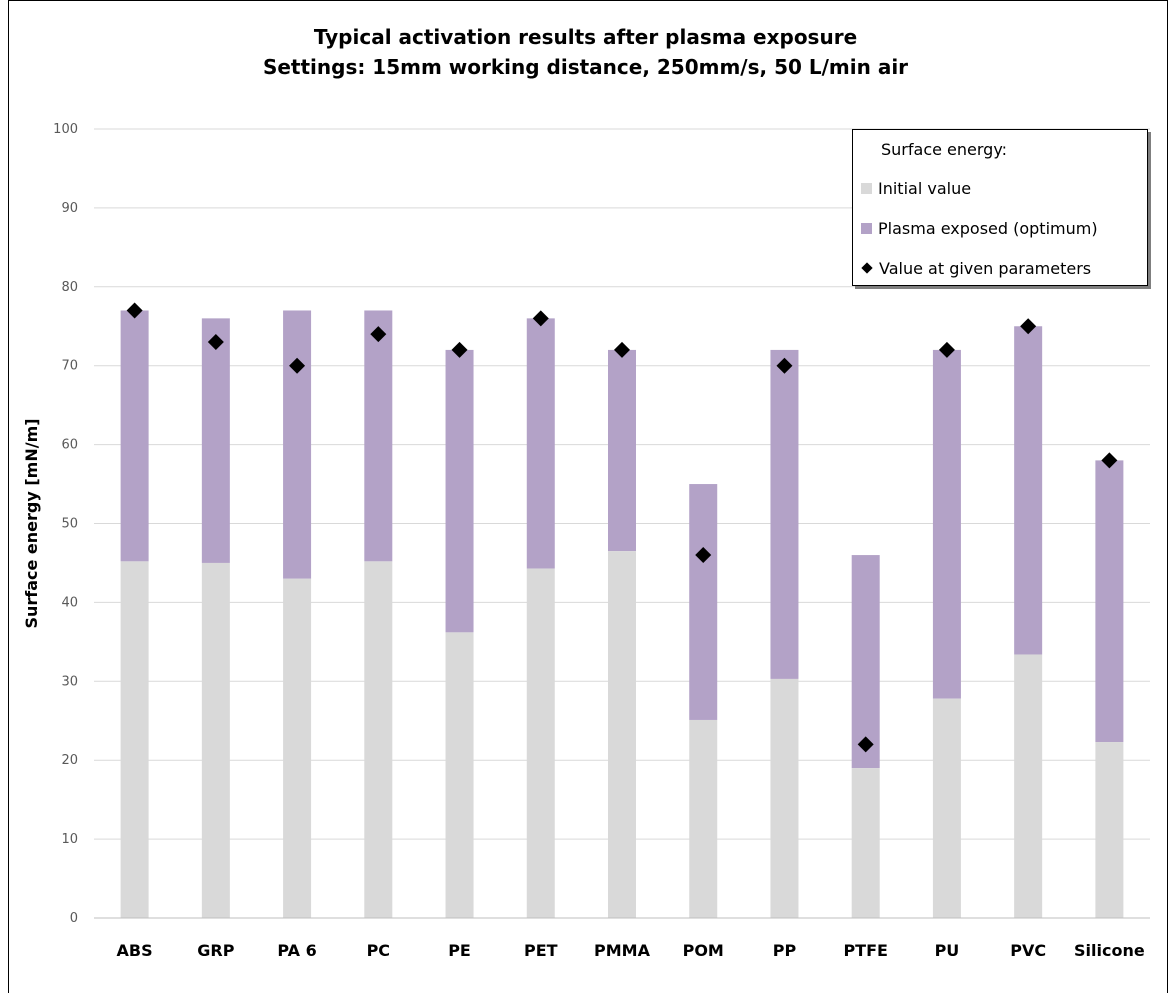 The width and height of the screenshot is (1171, 994). I want to click on x-category-label: GRP, so click(215, 950).